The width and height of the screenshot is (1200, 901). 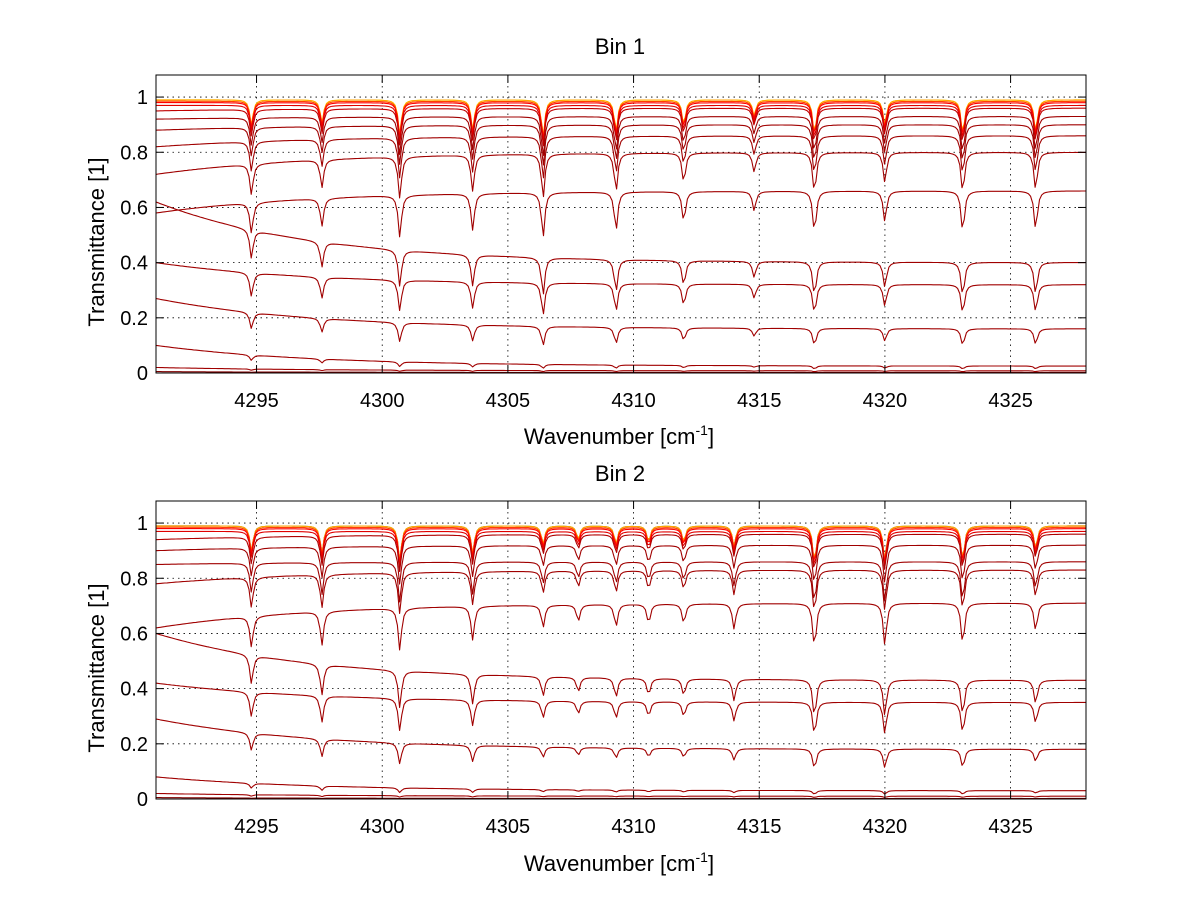 What do you see at coordinates (620, 473) in the screenshot?
I see `subplot-title: Bin 2` at bounding box center [620, 473].